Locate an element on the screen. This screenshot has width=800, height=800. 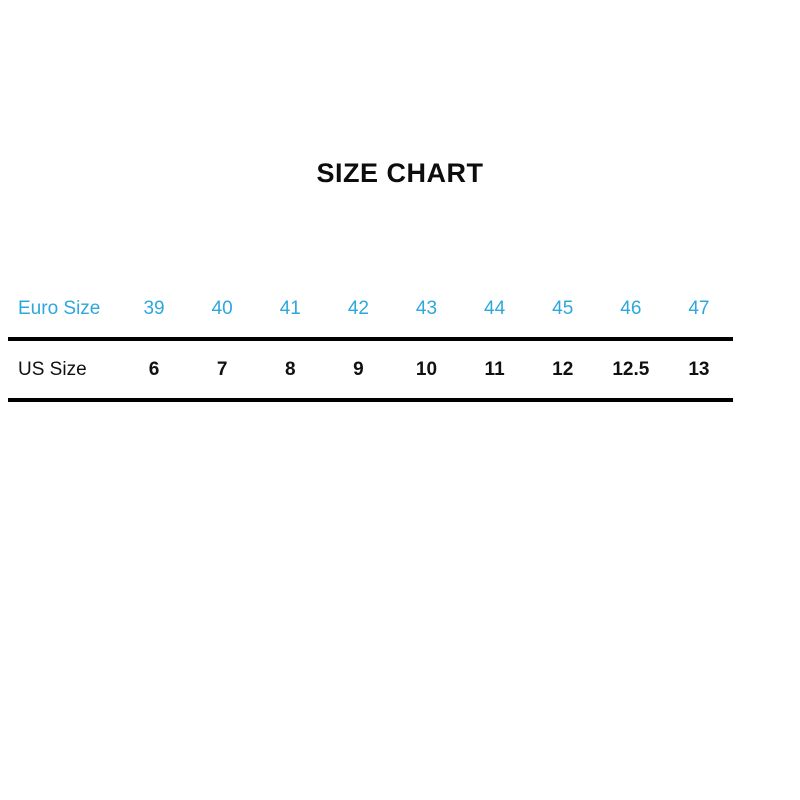
us-size-row-label: US Size is located at coordinates (52, 369).